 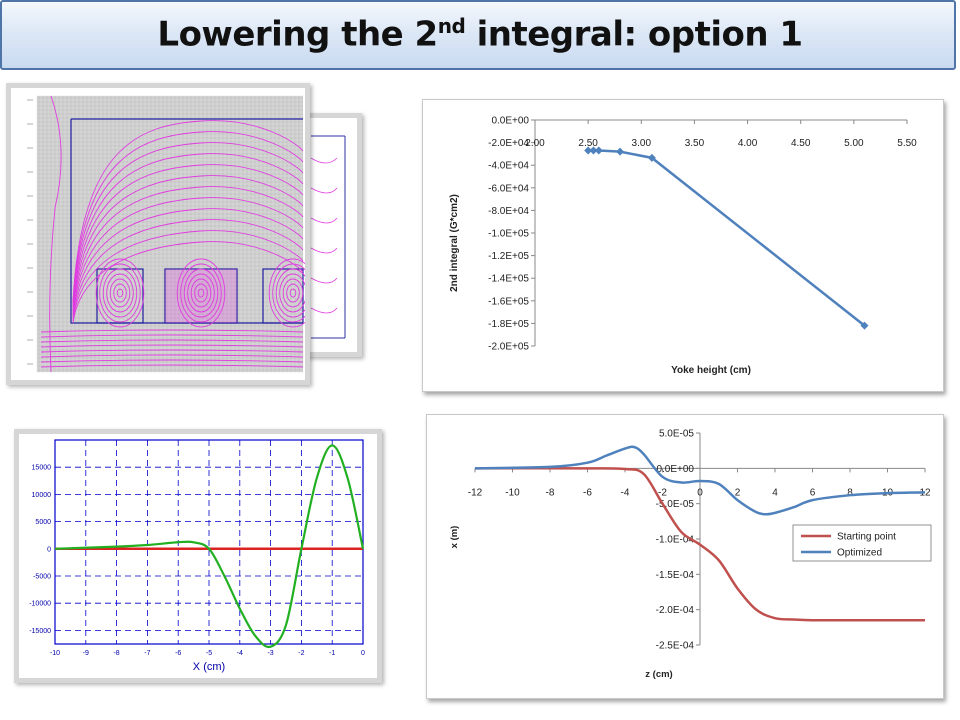 I want to click on x-tick-label: 12, so click(x=925, y=492).